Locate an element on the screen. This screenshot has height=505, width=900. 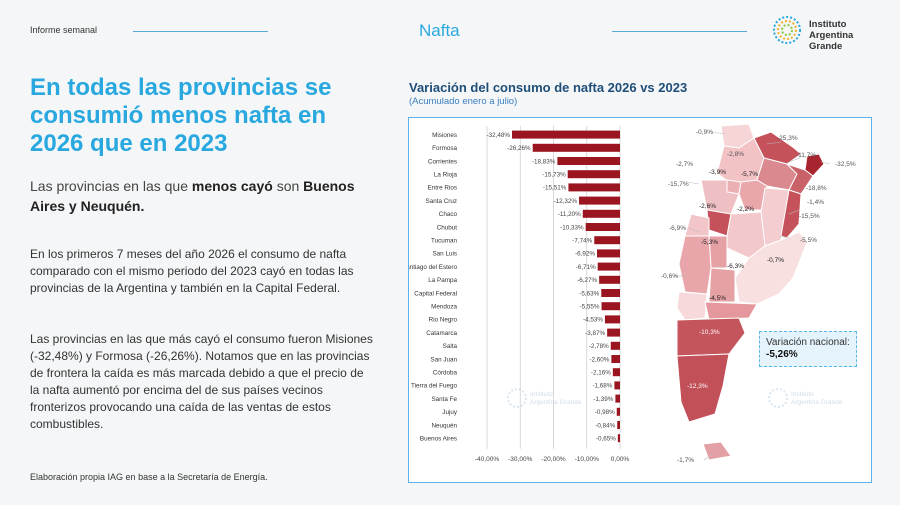
bar-value-label: -6,27% is located at coordinates (587, 280).